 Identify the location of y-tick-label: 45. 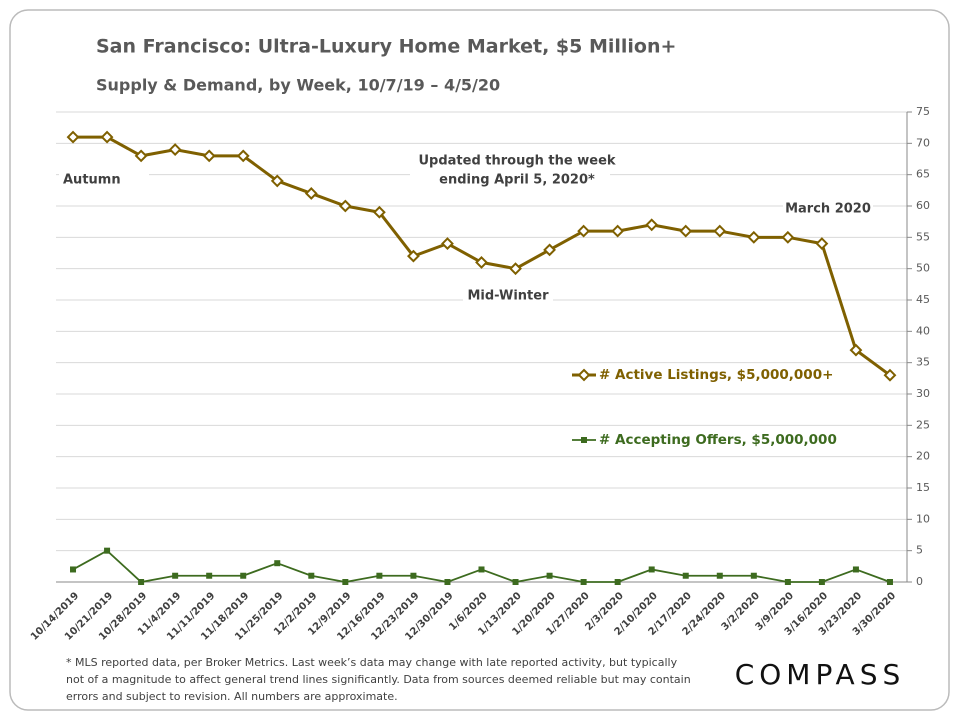
(923, 299).